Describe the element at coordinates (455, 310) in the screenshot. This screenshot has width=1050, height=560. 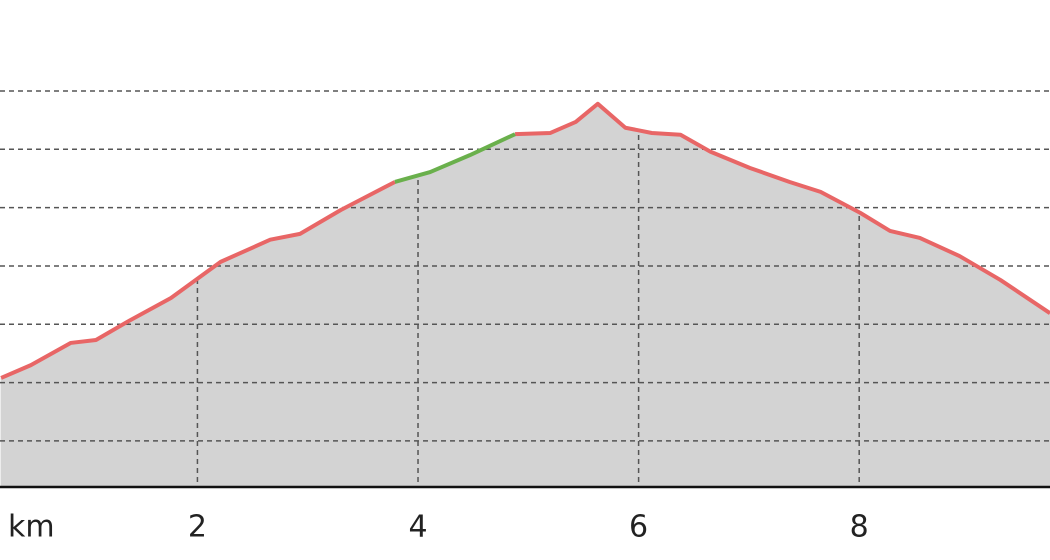
I see `elevation-area` at that location.